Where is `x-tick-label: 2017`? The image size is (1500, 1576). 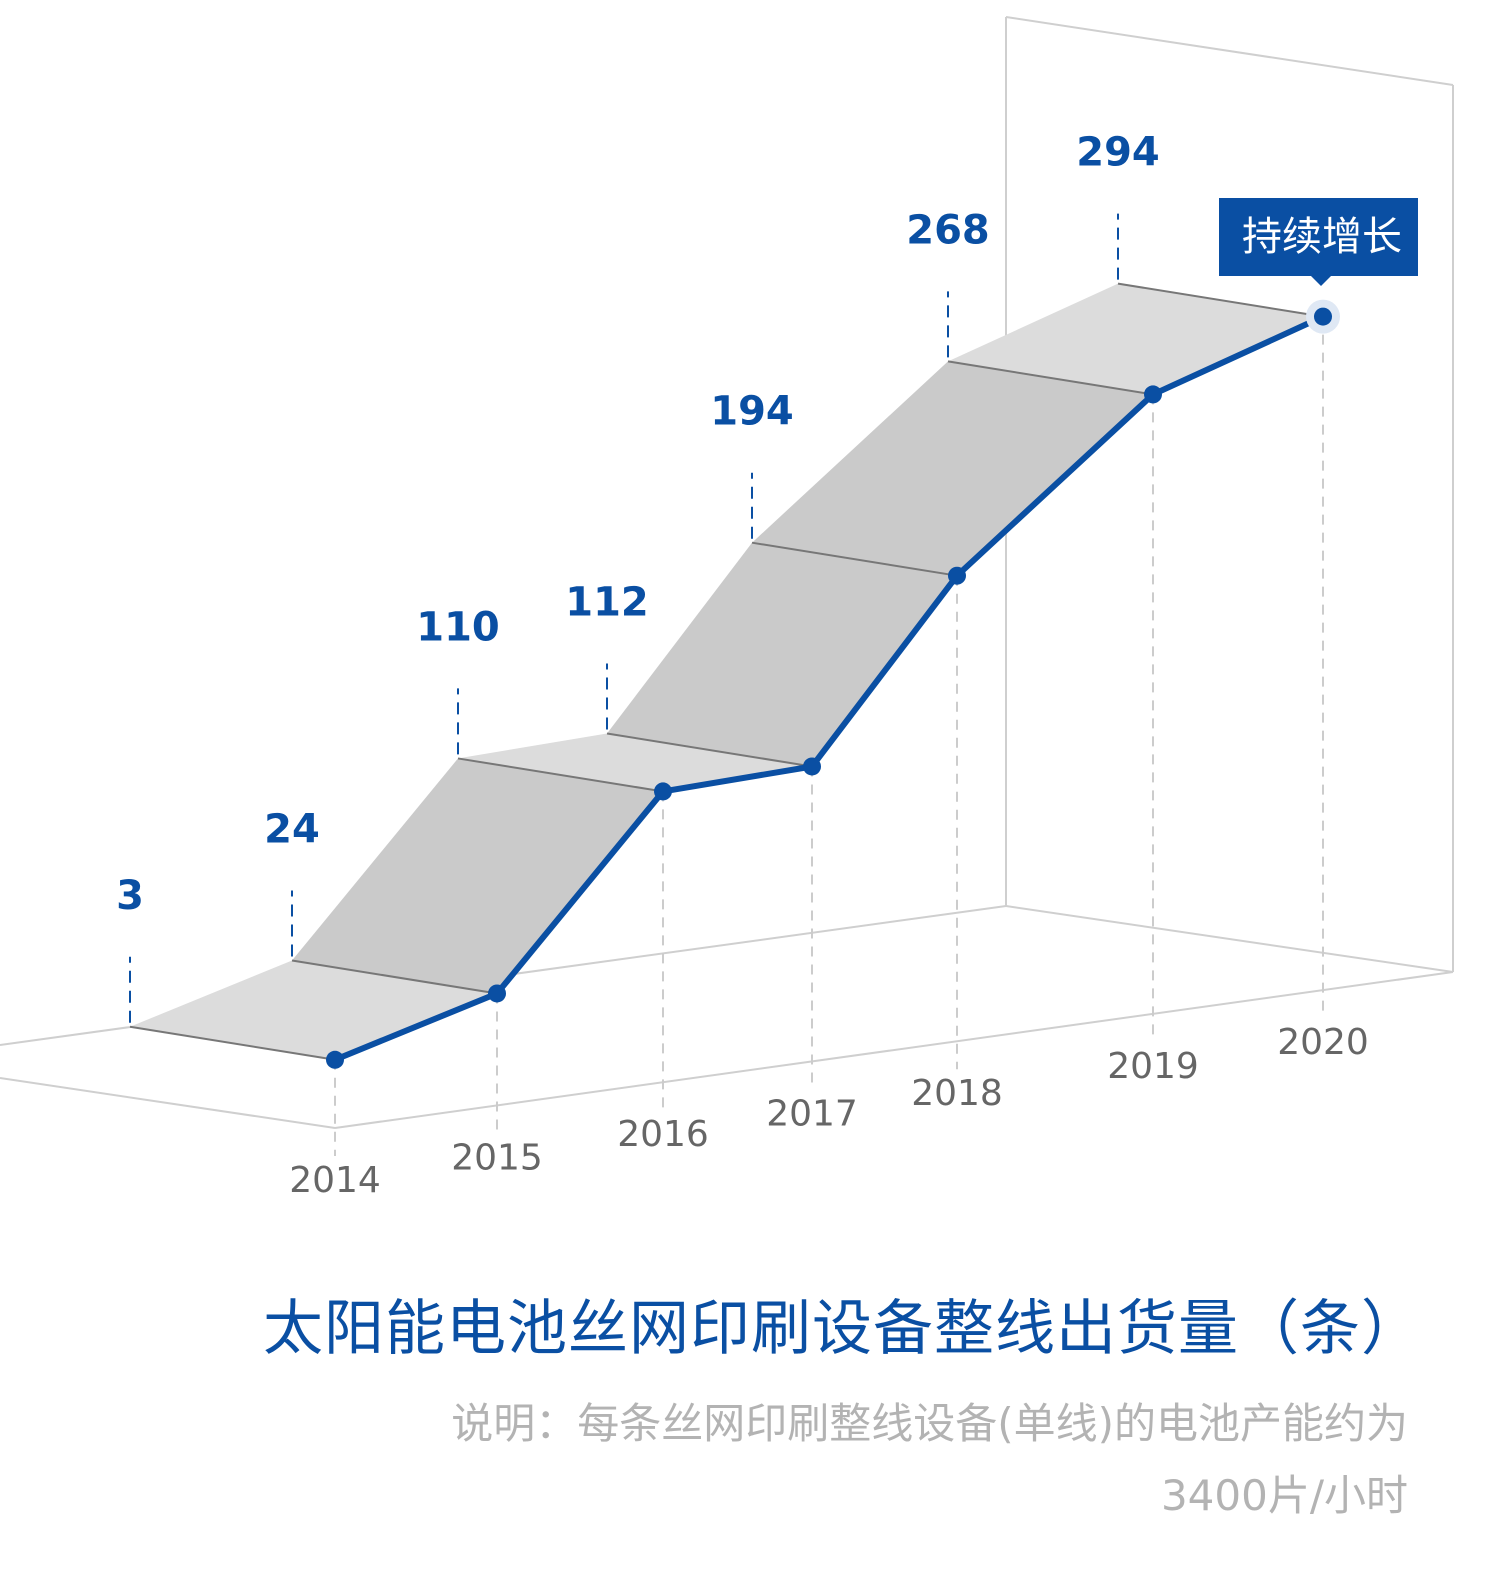
x-tick-label: 2017 is located at coordinates (812, 1113).